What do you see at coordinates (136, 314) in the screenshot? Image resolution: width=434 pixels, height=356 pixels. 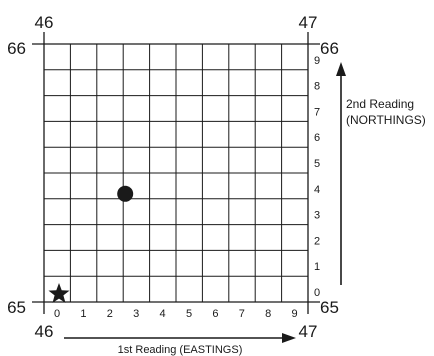 I see `easting-digit-label: 3` at bounding box center [136, 314].